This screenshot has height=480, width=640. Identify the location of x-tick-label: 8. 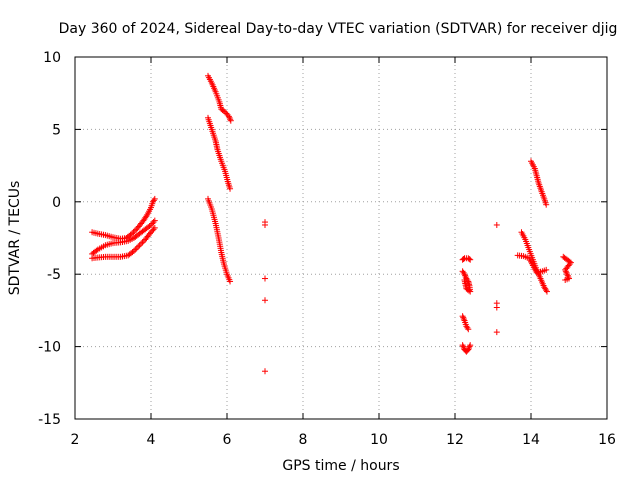
(303, 440).